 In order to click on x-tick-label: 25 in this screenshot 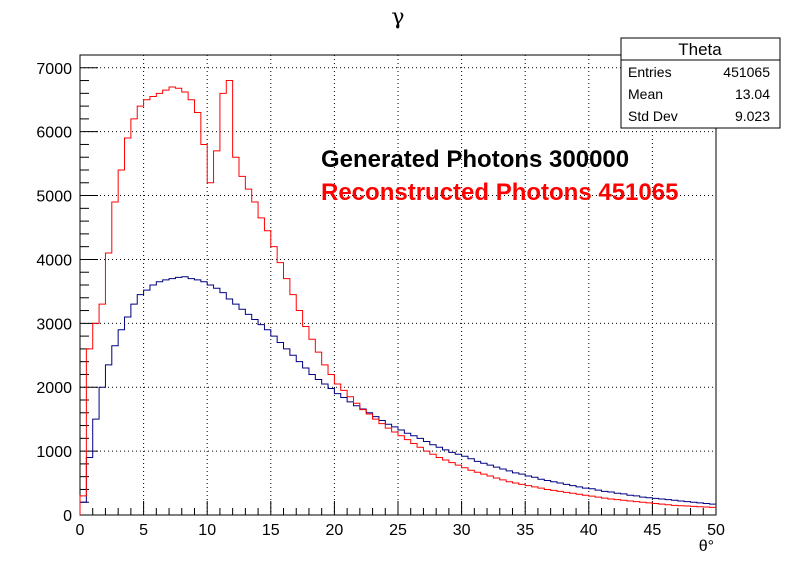, I will do `click(398, 530)`.